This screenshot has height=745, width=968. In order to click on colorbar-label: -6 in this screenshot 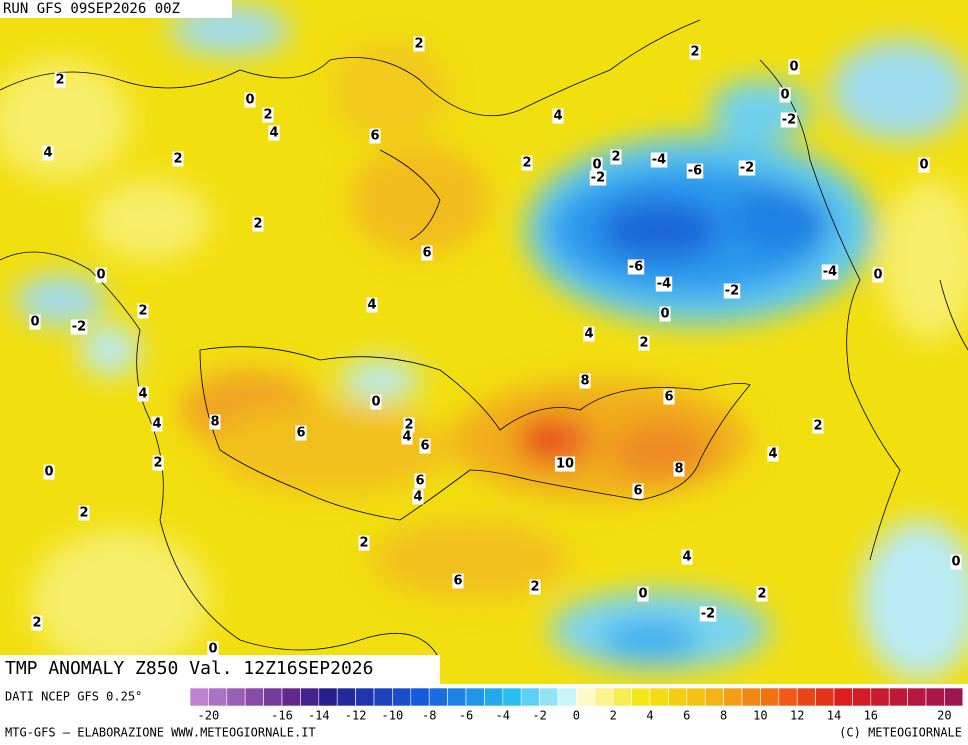, I will do `click(466, 716)`.